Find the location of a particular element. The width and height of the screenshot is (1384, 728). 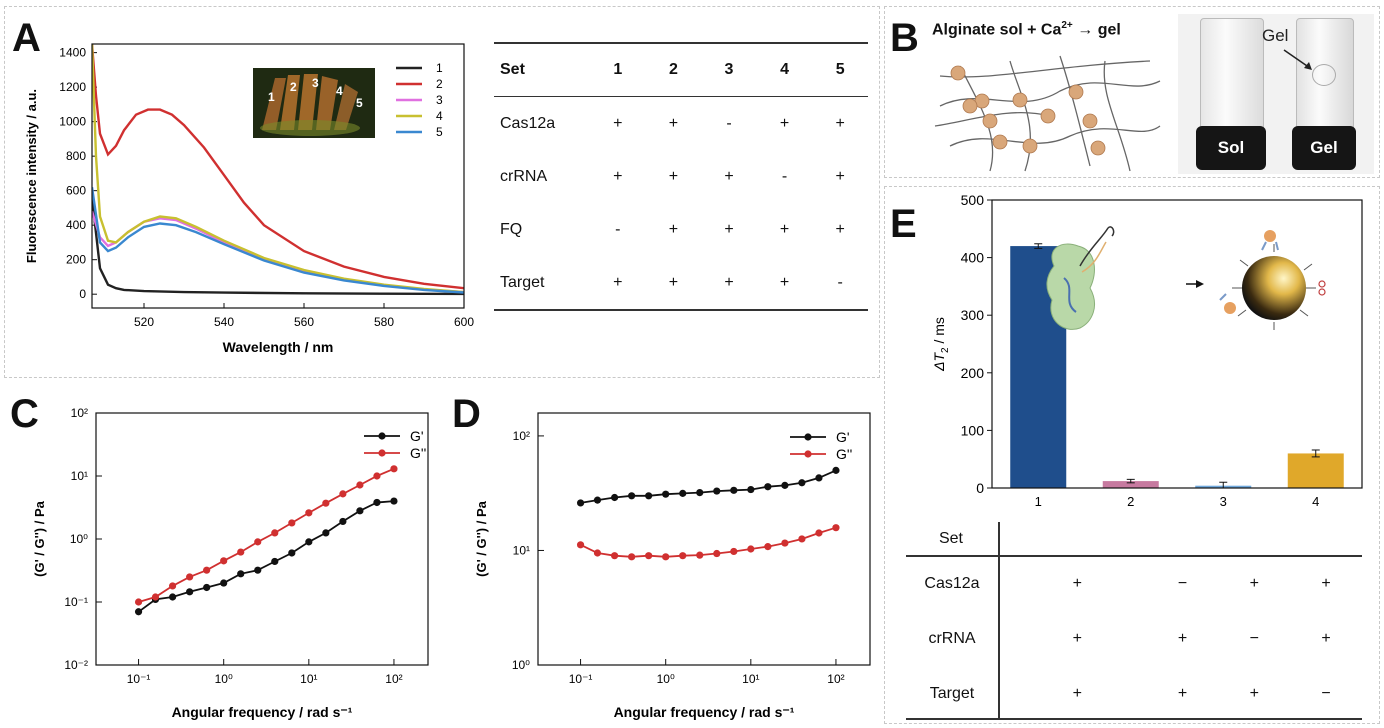

x-tick-label: 600 is located at coordinates (464, 322).